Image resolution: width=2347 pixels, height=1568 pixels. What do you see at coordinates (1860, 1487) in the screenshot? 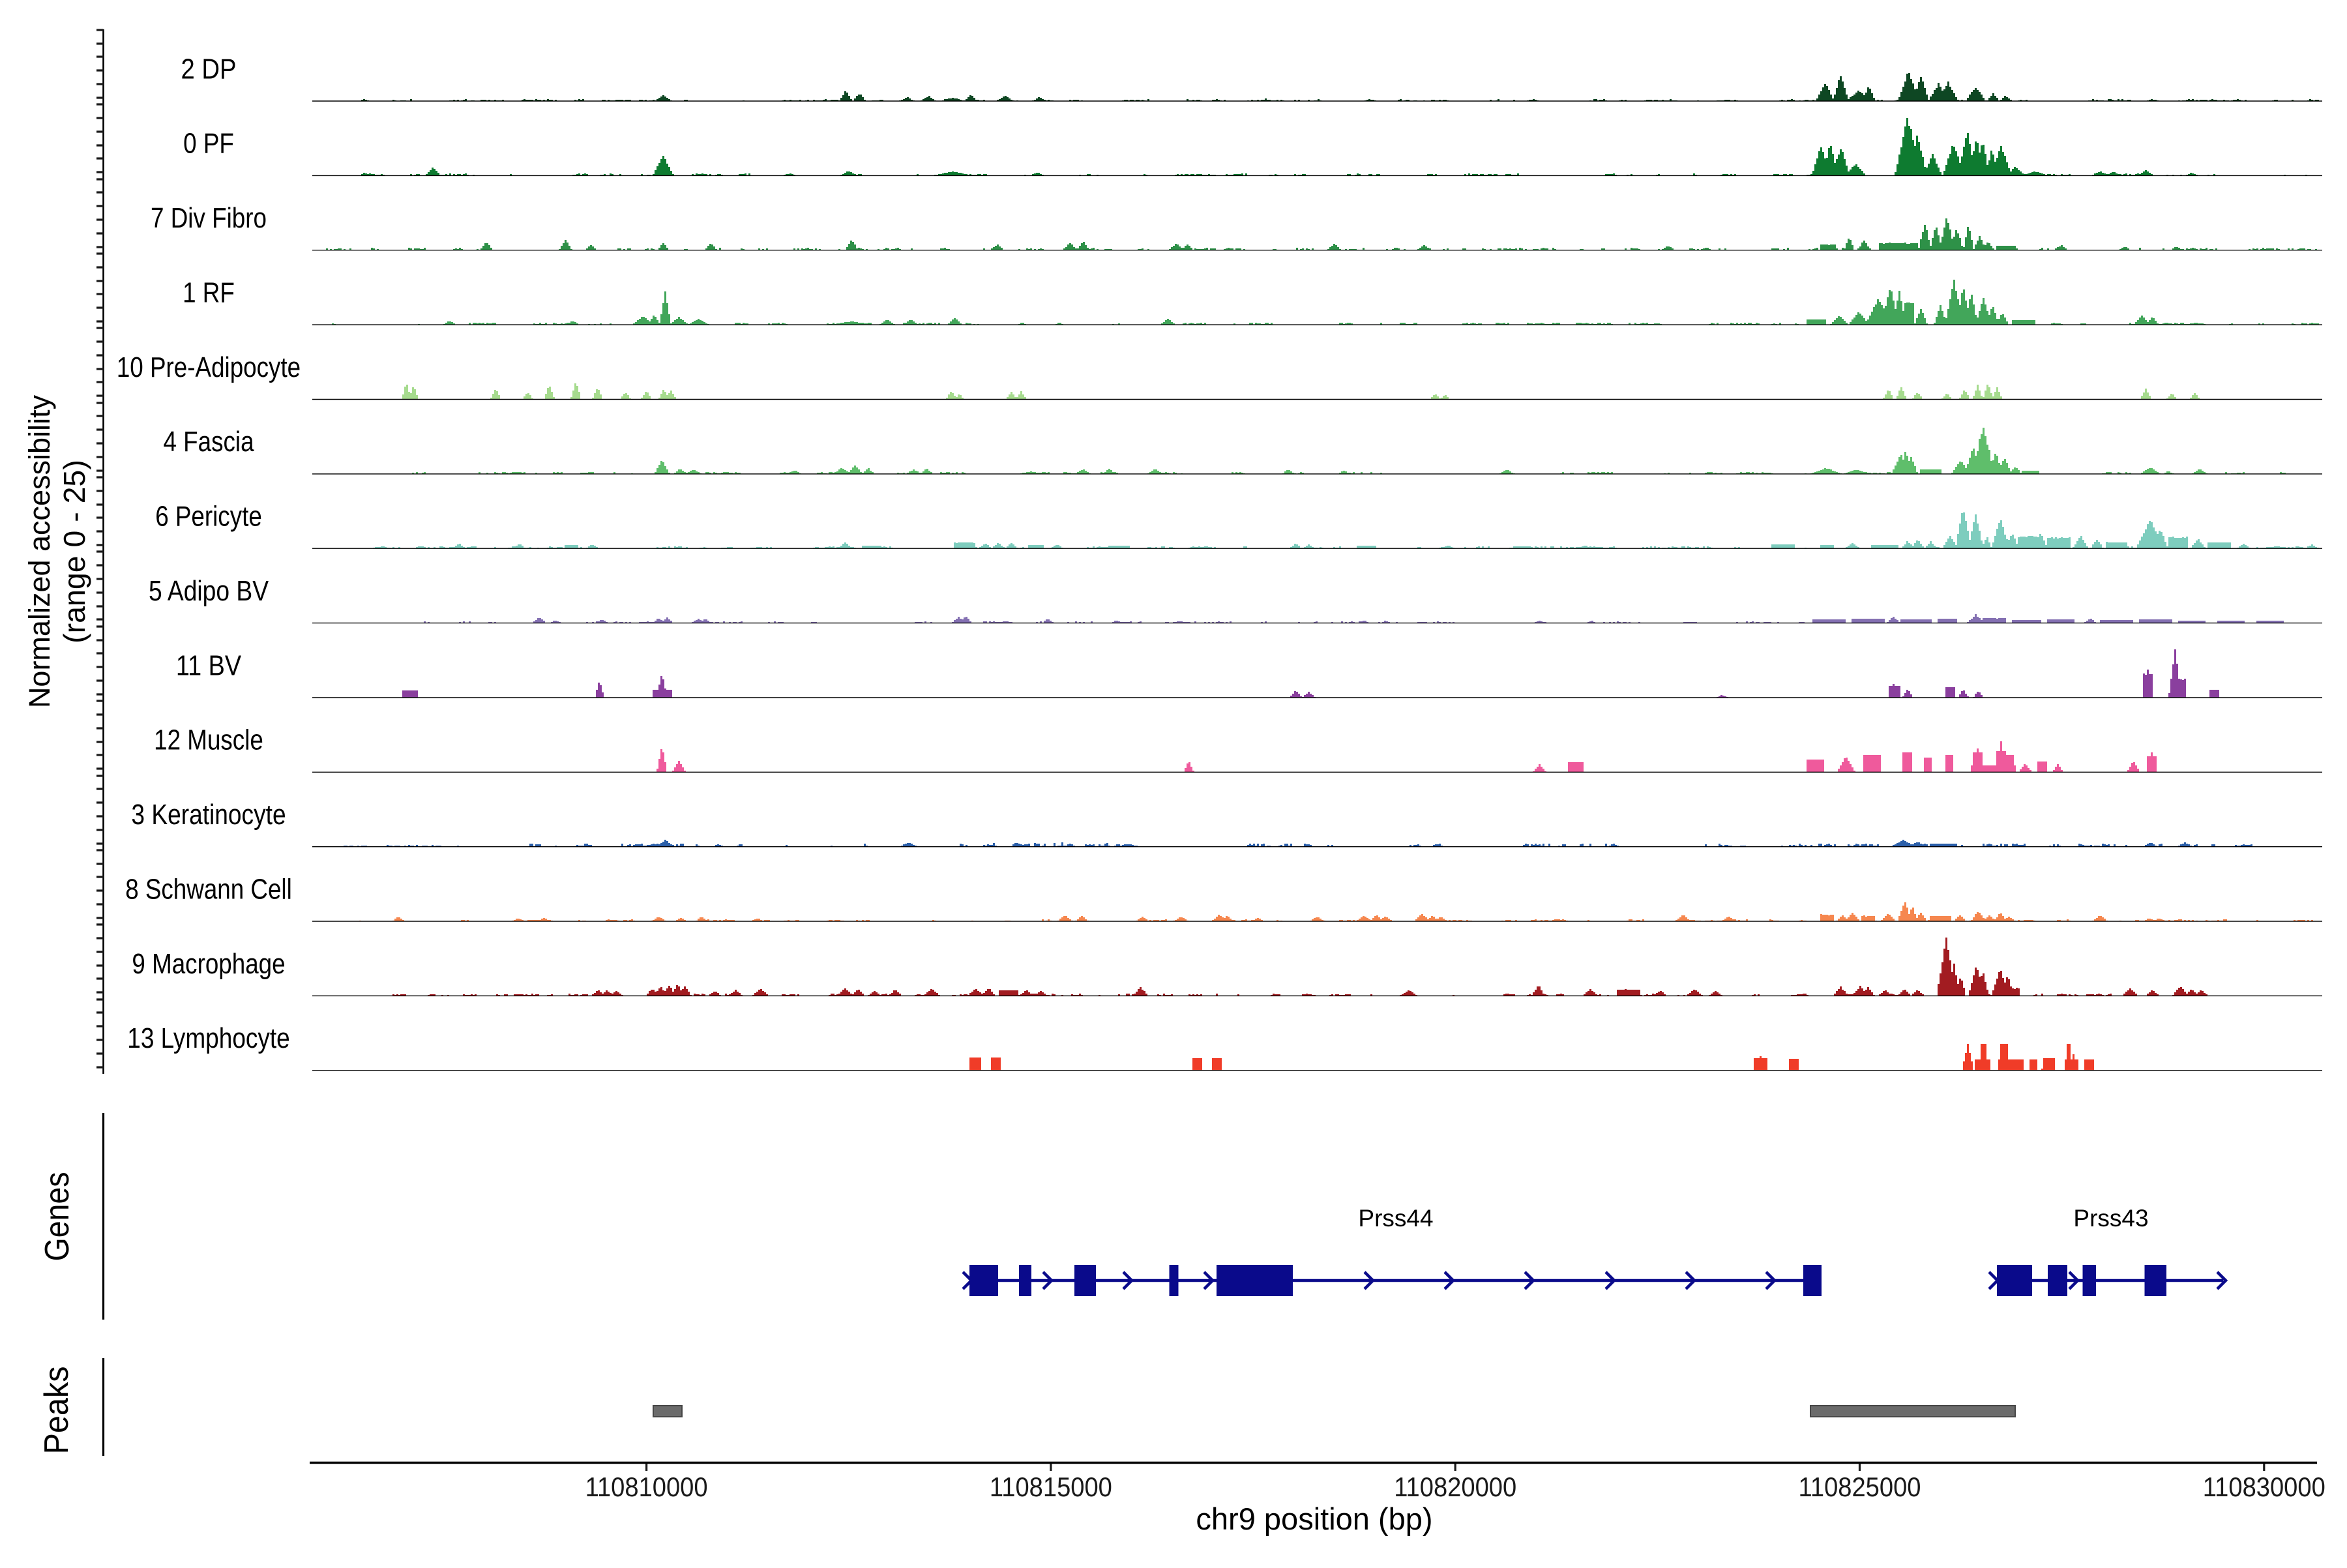
I see `svg-text: 110825000` at bounding box center [1860, 1487].